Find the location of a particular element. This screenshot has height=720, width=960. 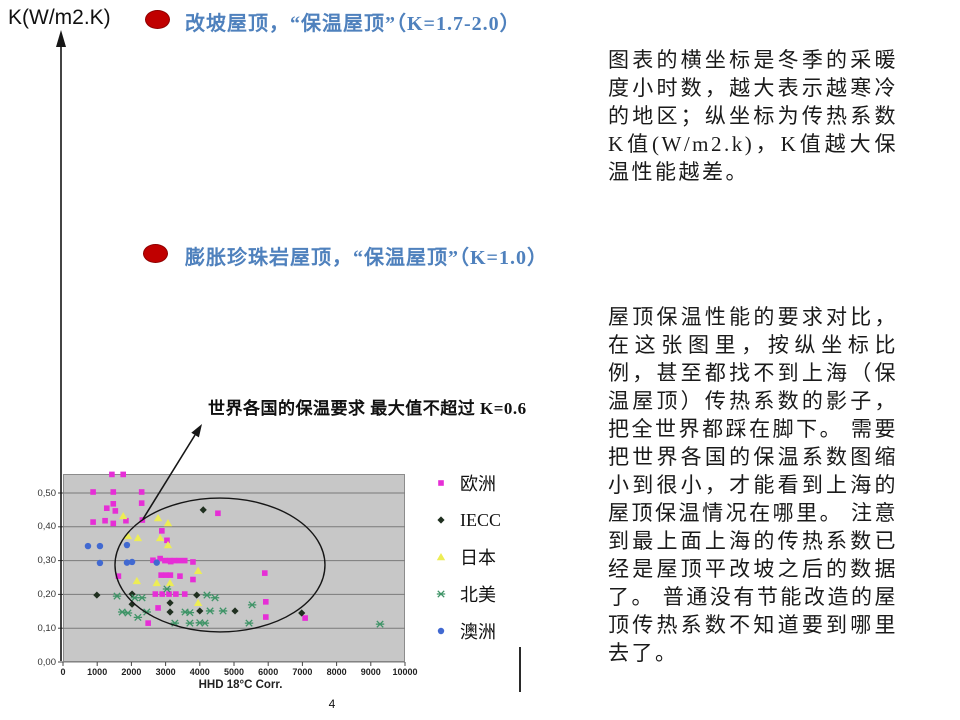

x-tick-label: 6000 is located at coordinates (268, 672).